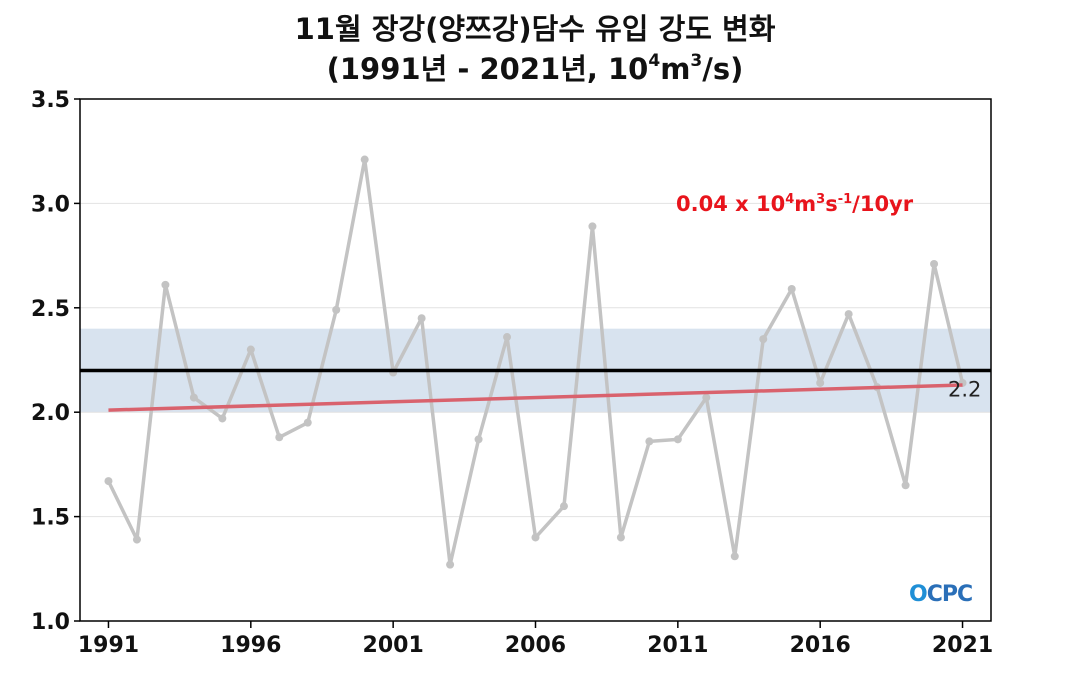 Image resolution: width=1070 pixels, height=700 pixels. I want to click on y-tick-label: 3.5, so click(50, 100).